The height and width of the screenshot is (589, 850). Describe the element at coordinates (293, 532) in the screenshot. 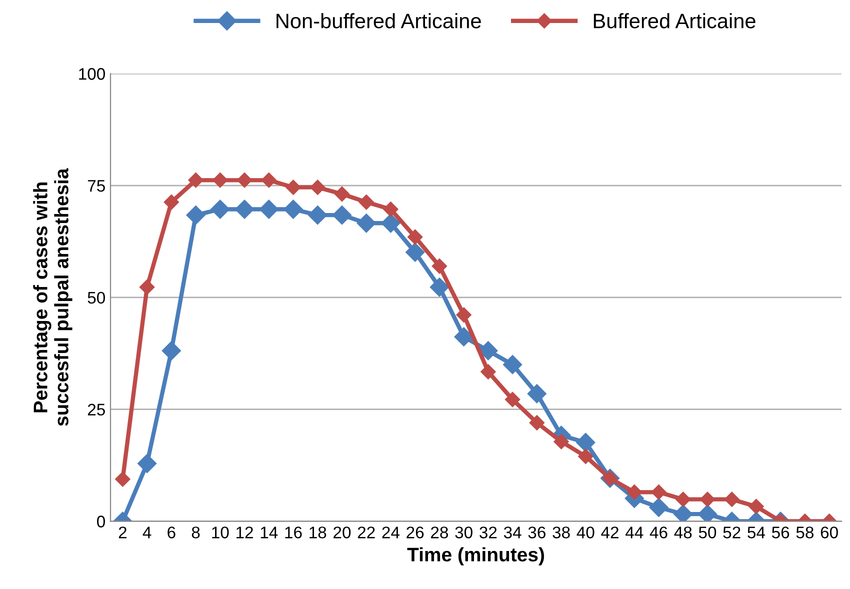

I see `x-tick-label: 16` at that location.